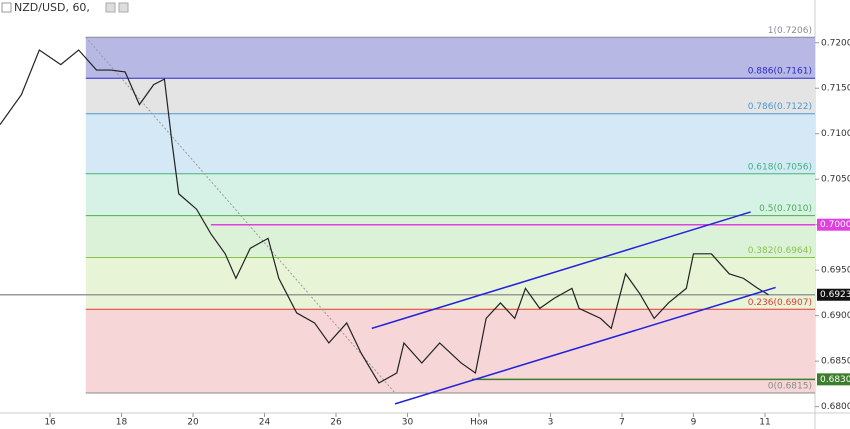 Image resolution: width=850 pixels, height=429 pixels. I want to click on x-tick-label: Ноя, so click(479, 423).